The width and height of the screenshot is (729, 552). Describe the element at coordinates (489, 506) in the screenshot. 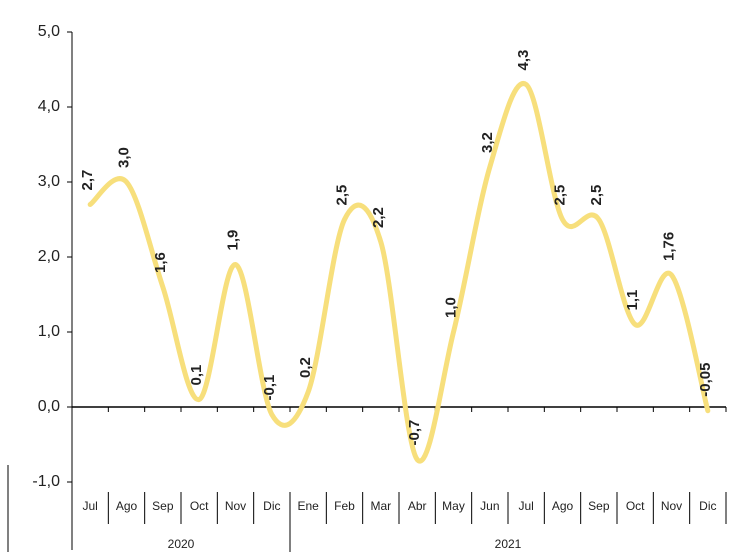

I see `x-tick-label: Jun` at that location.